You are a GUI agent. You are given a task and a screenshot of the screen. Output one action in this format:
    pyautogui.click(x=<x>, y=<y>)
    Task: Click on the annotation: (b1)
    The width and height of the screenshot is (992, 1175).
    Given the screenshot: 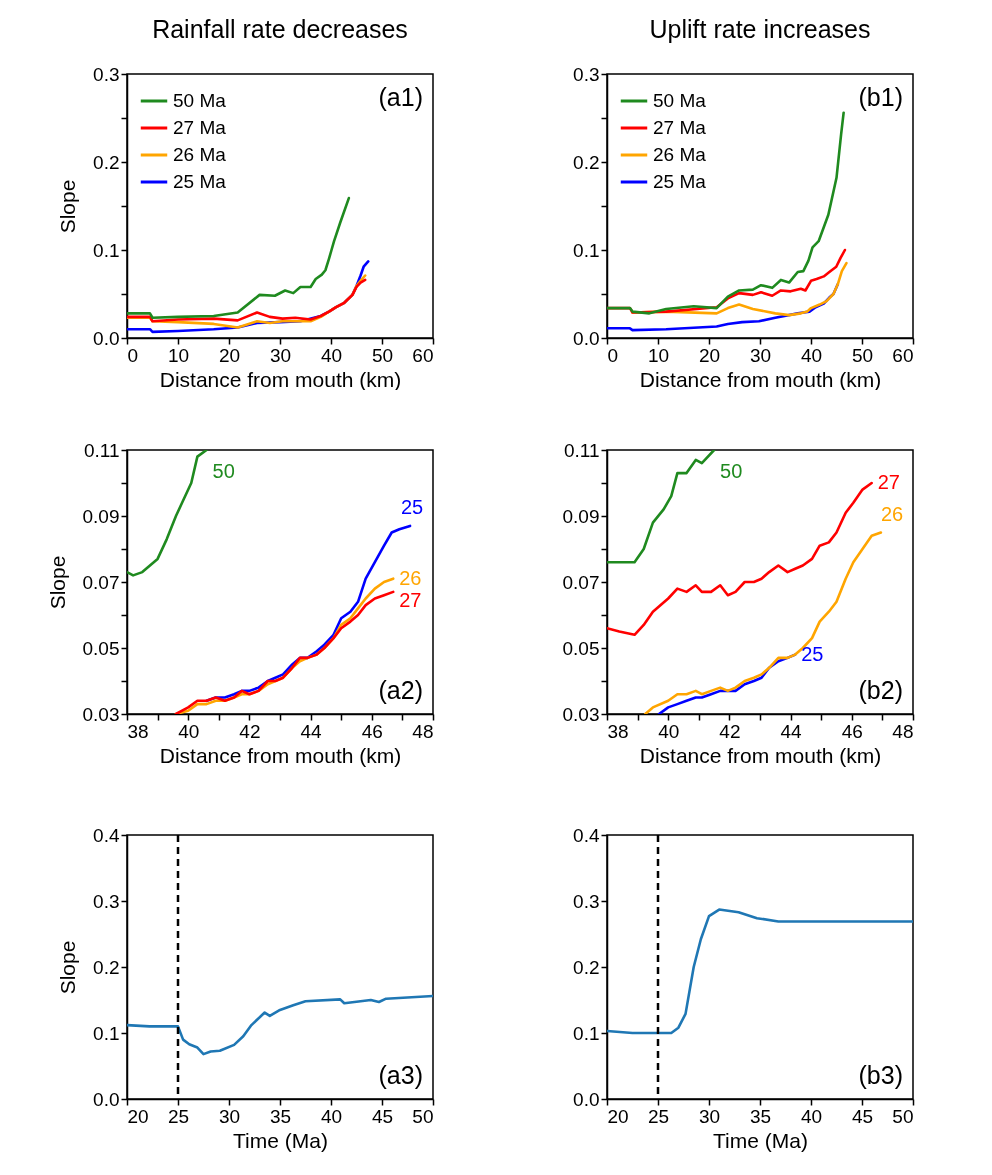 What is the action you would take?
    pyautogui.click(x=880, y=97)
    